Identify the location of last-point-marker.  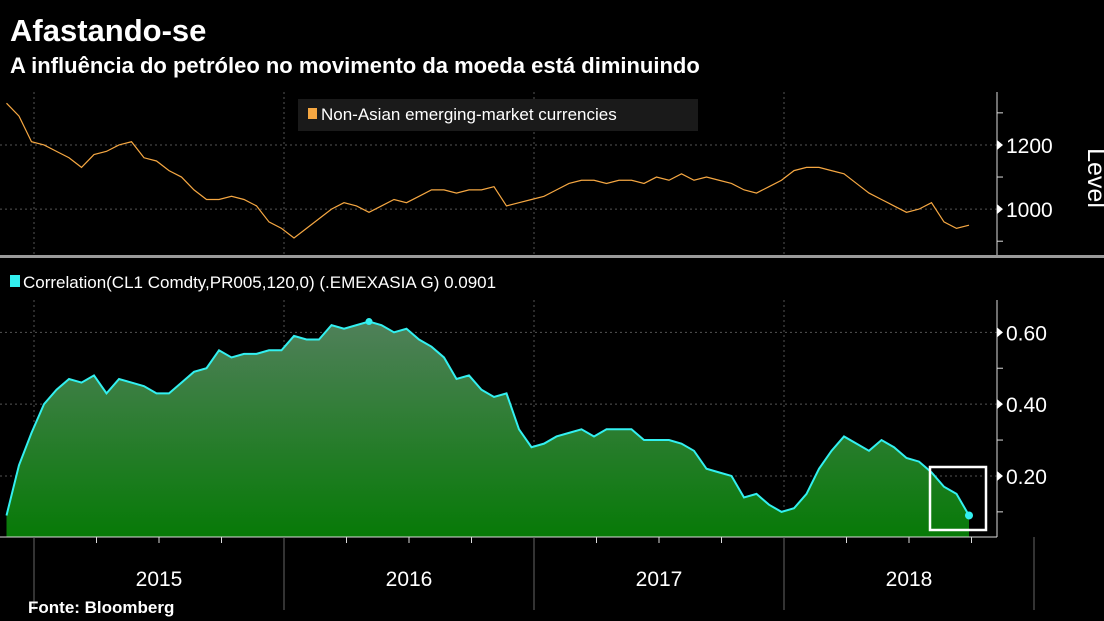
(969, 515).